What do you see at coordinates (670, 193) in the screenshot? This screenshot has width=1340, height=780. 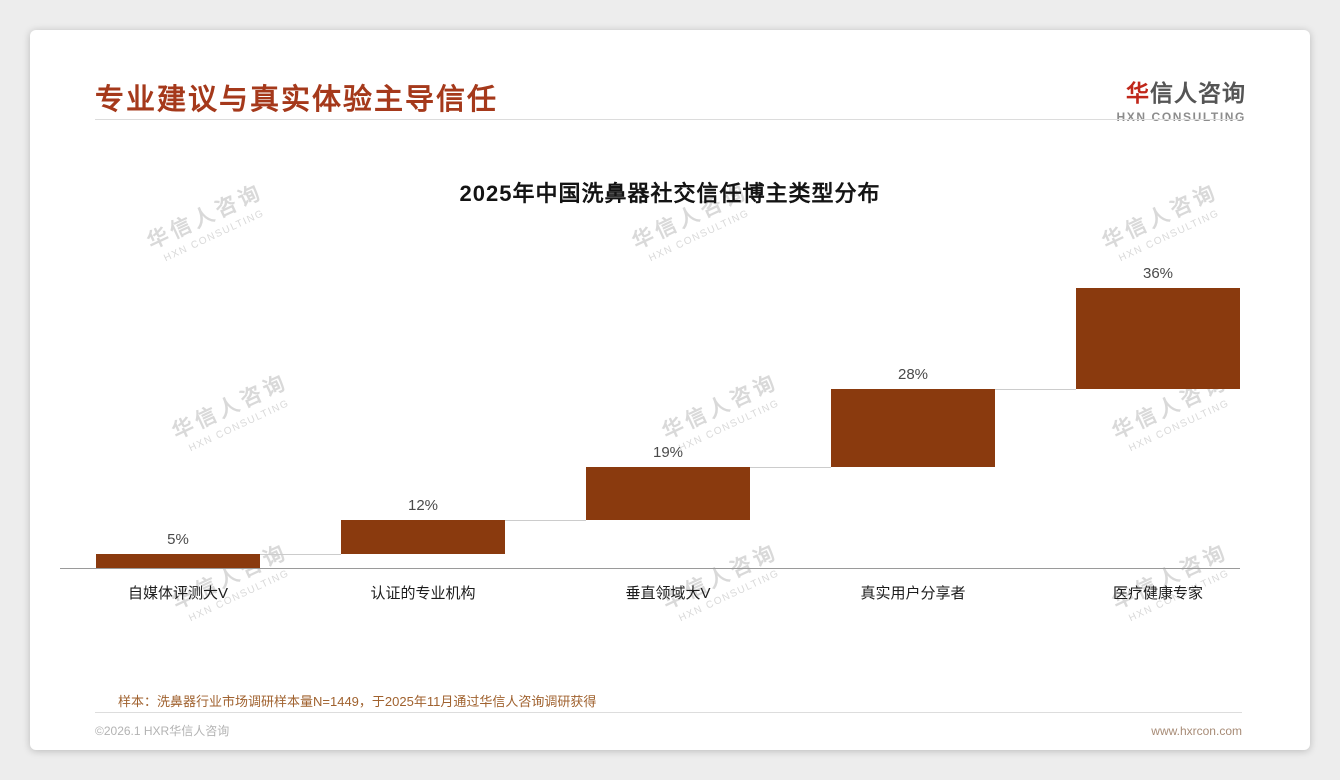 I see `chart-title: 2025年中国洗鼻器社交信任博主类型分布` at bounding box center [670, 193].